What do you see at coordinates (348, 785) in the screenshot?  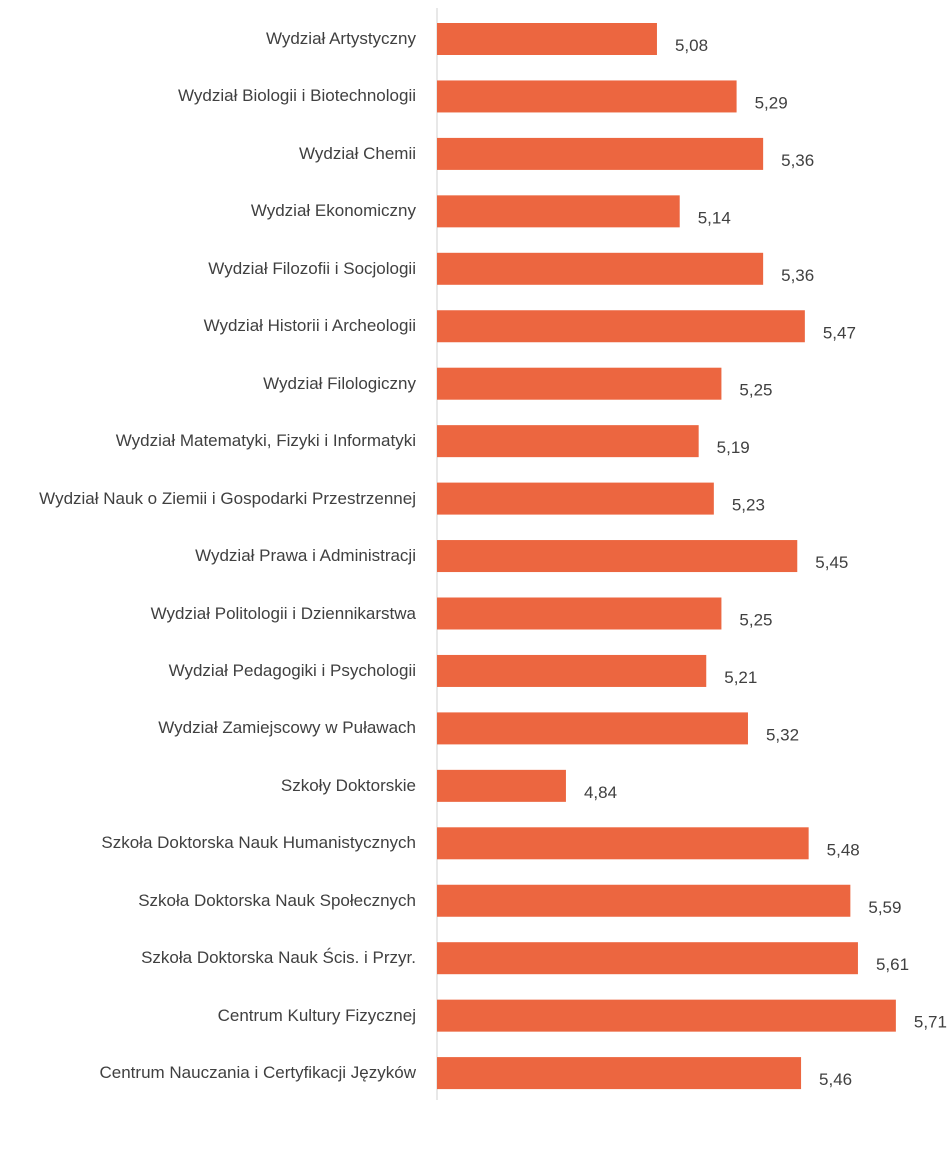 I see `category-label: Szkoły Doktorskie` at bounding box center [348, 785].